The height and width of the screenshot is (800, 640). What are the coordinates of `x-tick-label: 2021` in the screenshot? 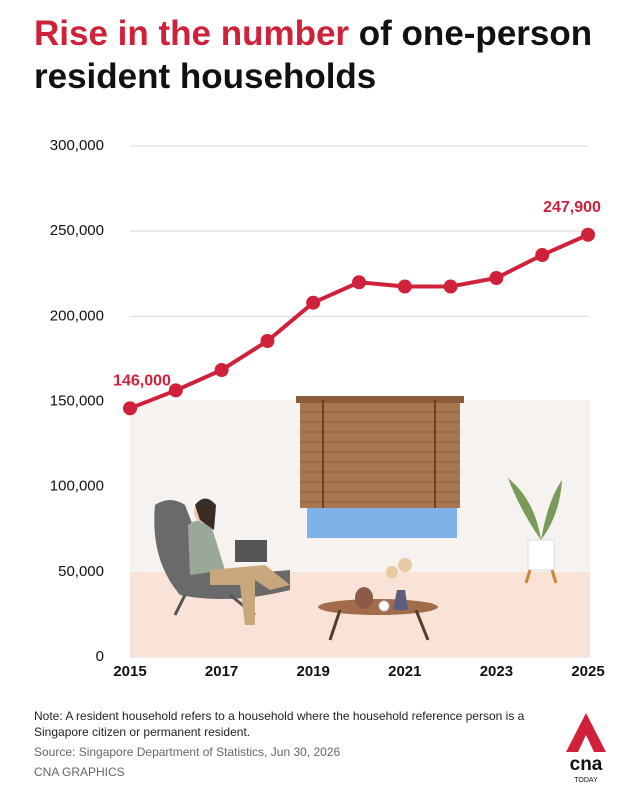 It's located at (404, 671).